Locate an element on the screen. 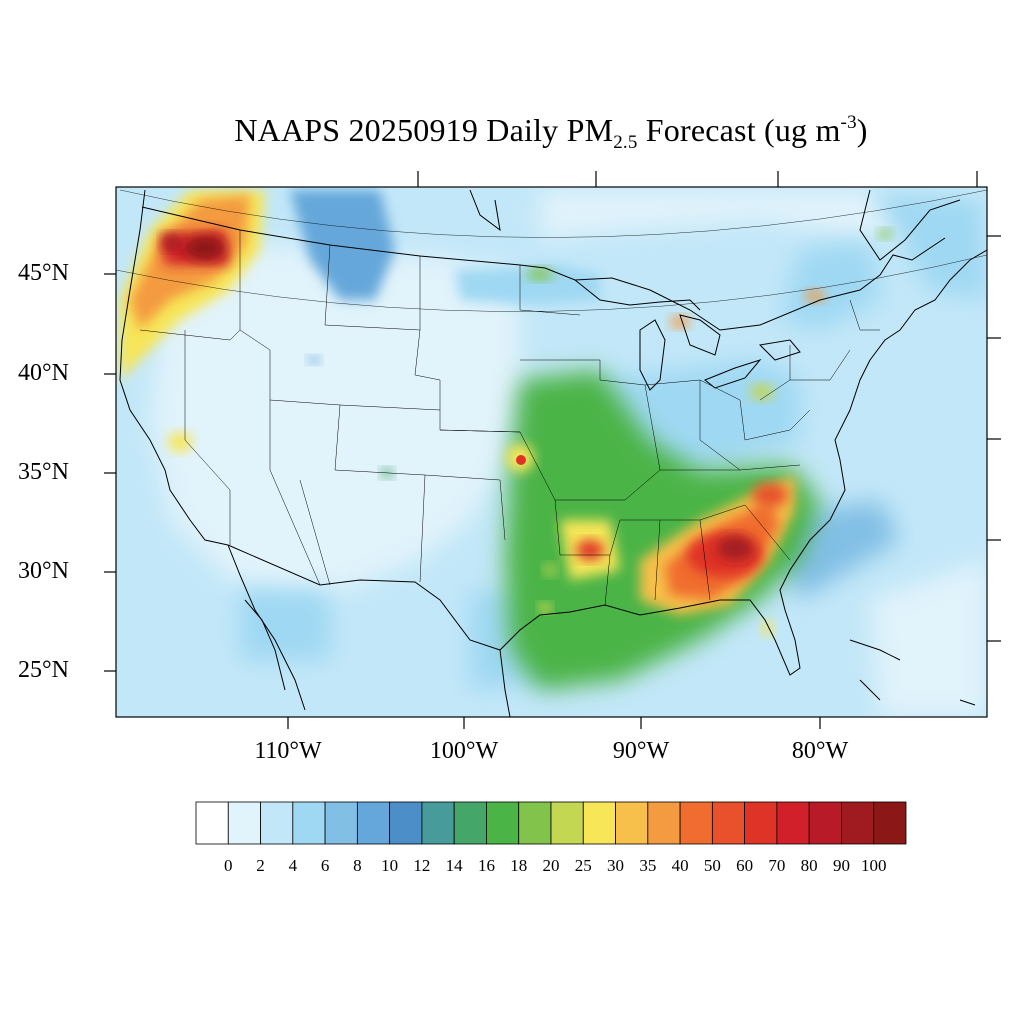  colorbar-label: 100 is located at coordinates (873, 865).